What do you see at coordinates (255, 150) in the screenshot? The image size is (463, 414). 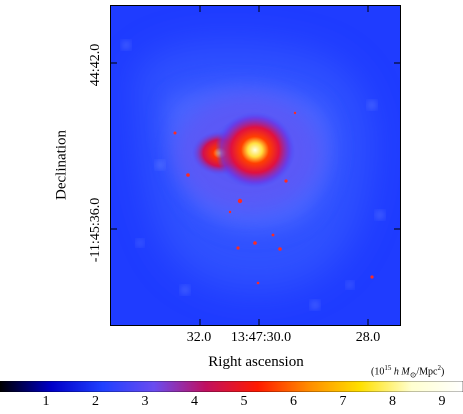 I see `central-peak` at bounding box center [255, 150].